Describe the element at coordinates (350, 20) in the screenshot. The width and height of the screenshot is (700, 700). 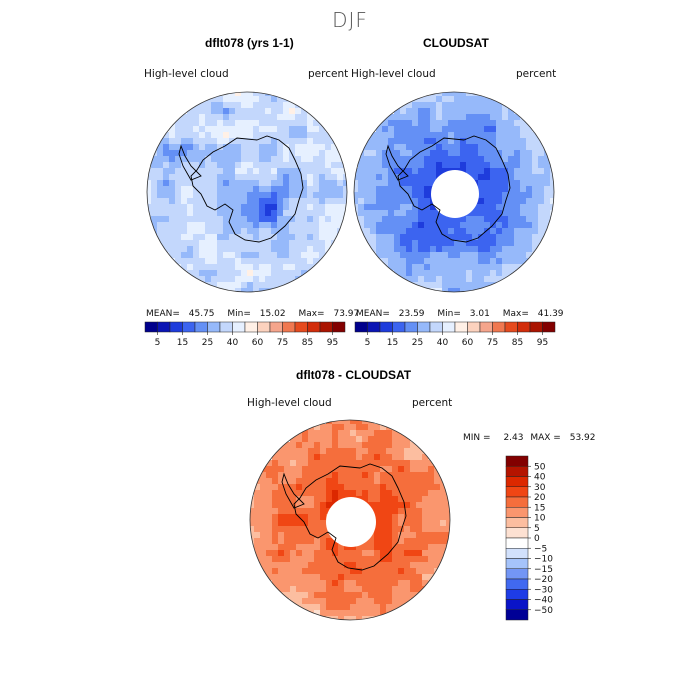
I see `season-title: DJF` at that location.